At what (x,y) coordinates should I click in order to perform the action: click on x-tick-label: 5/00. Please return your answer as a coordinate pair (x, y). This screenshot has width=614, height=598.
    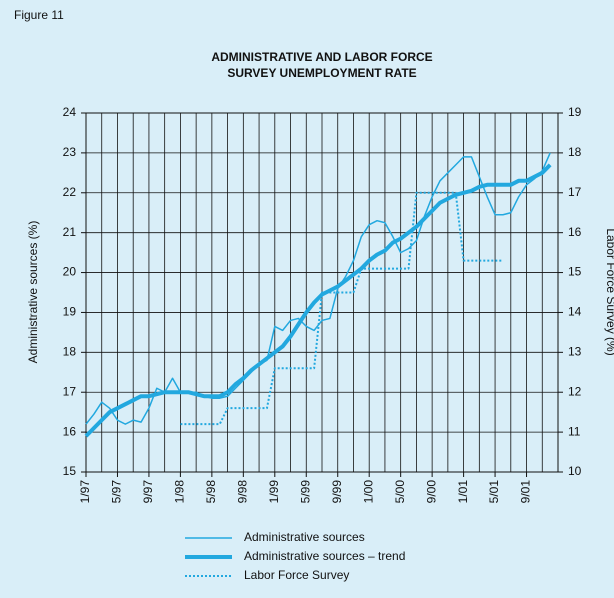
    Looking at the image, I should click on (400, 492).